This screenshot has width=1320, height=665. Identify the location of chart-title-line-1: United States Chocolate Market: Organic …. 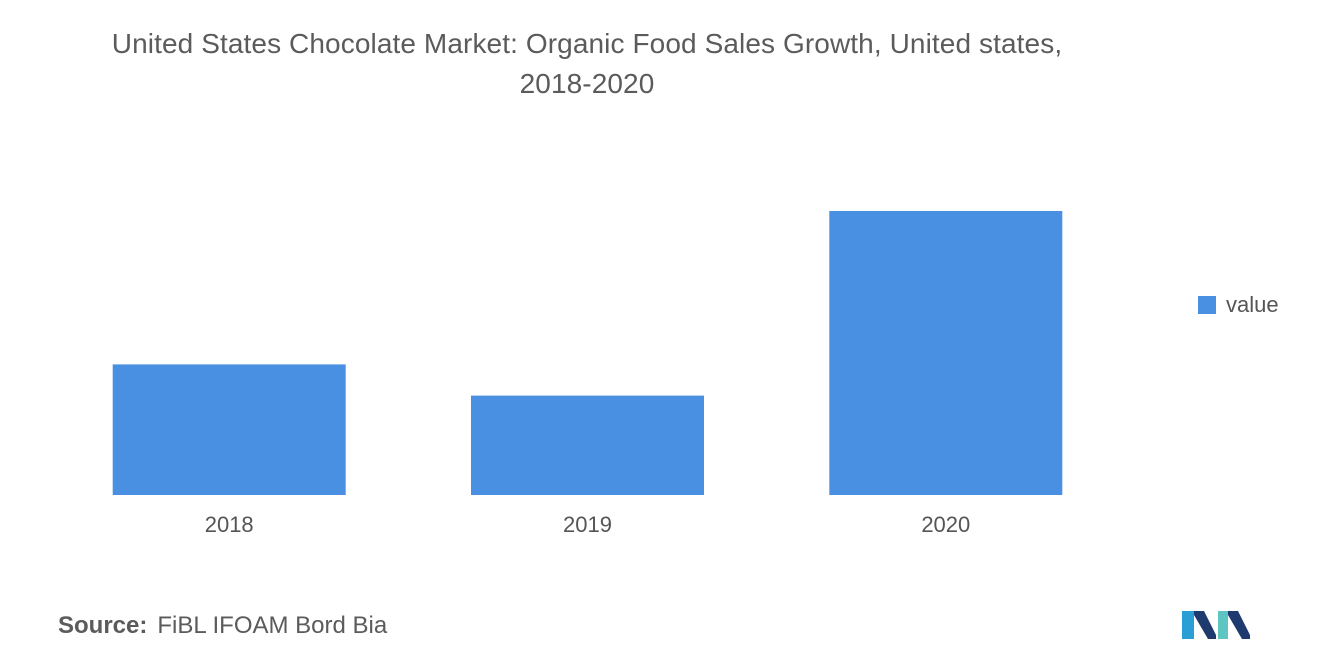
(587, 43).